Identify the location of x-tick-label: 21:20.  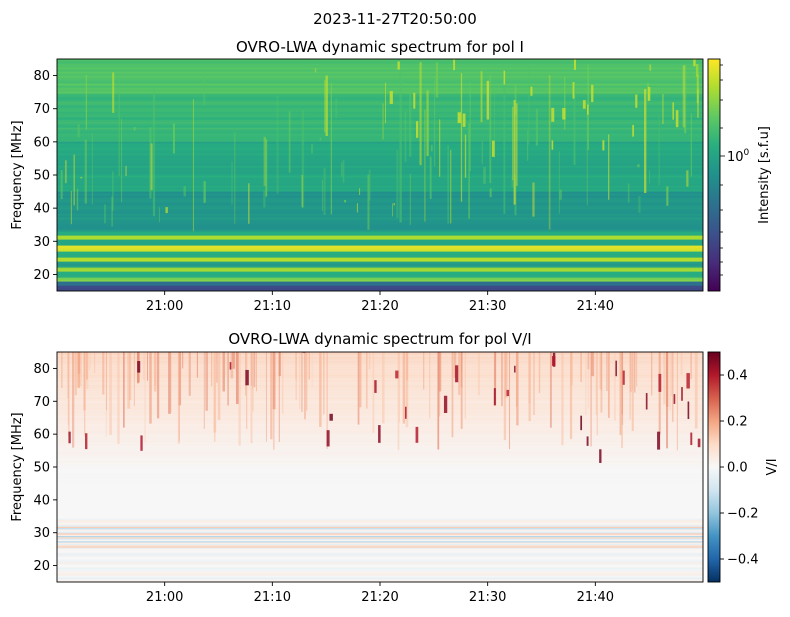
(379, 306).